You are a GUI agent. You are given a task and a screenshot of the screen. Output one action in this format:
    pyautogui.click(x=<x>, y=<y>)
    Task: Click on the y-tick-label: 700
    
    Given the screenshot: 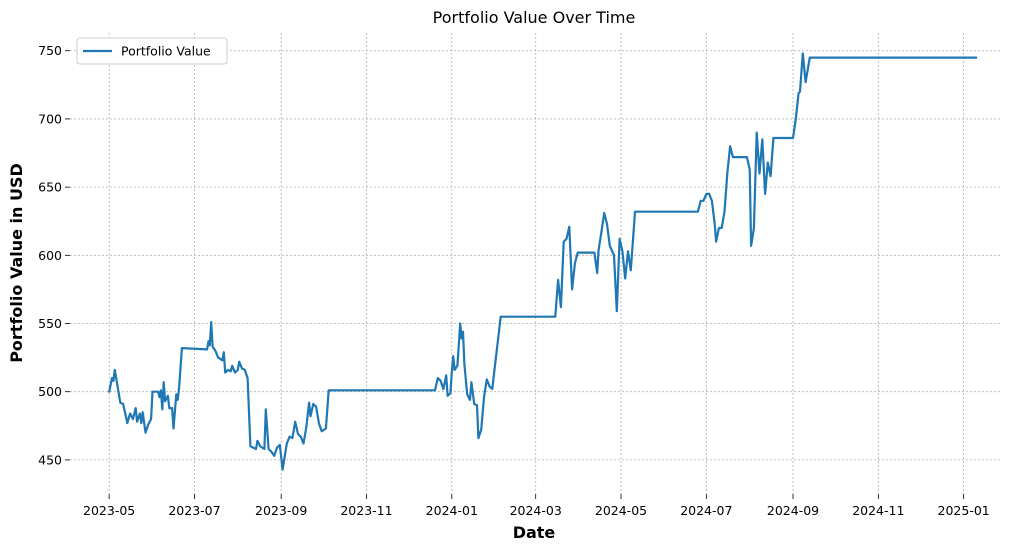 What is the action you would take?
    pyautogui.click(x=50, y=118)
    